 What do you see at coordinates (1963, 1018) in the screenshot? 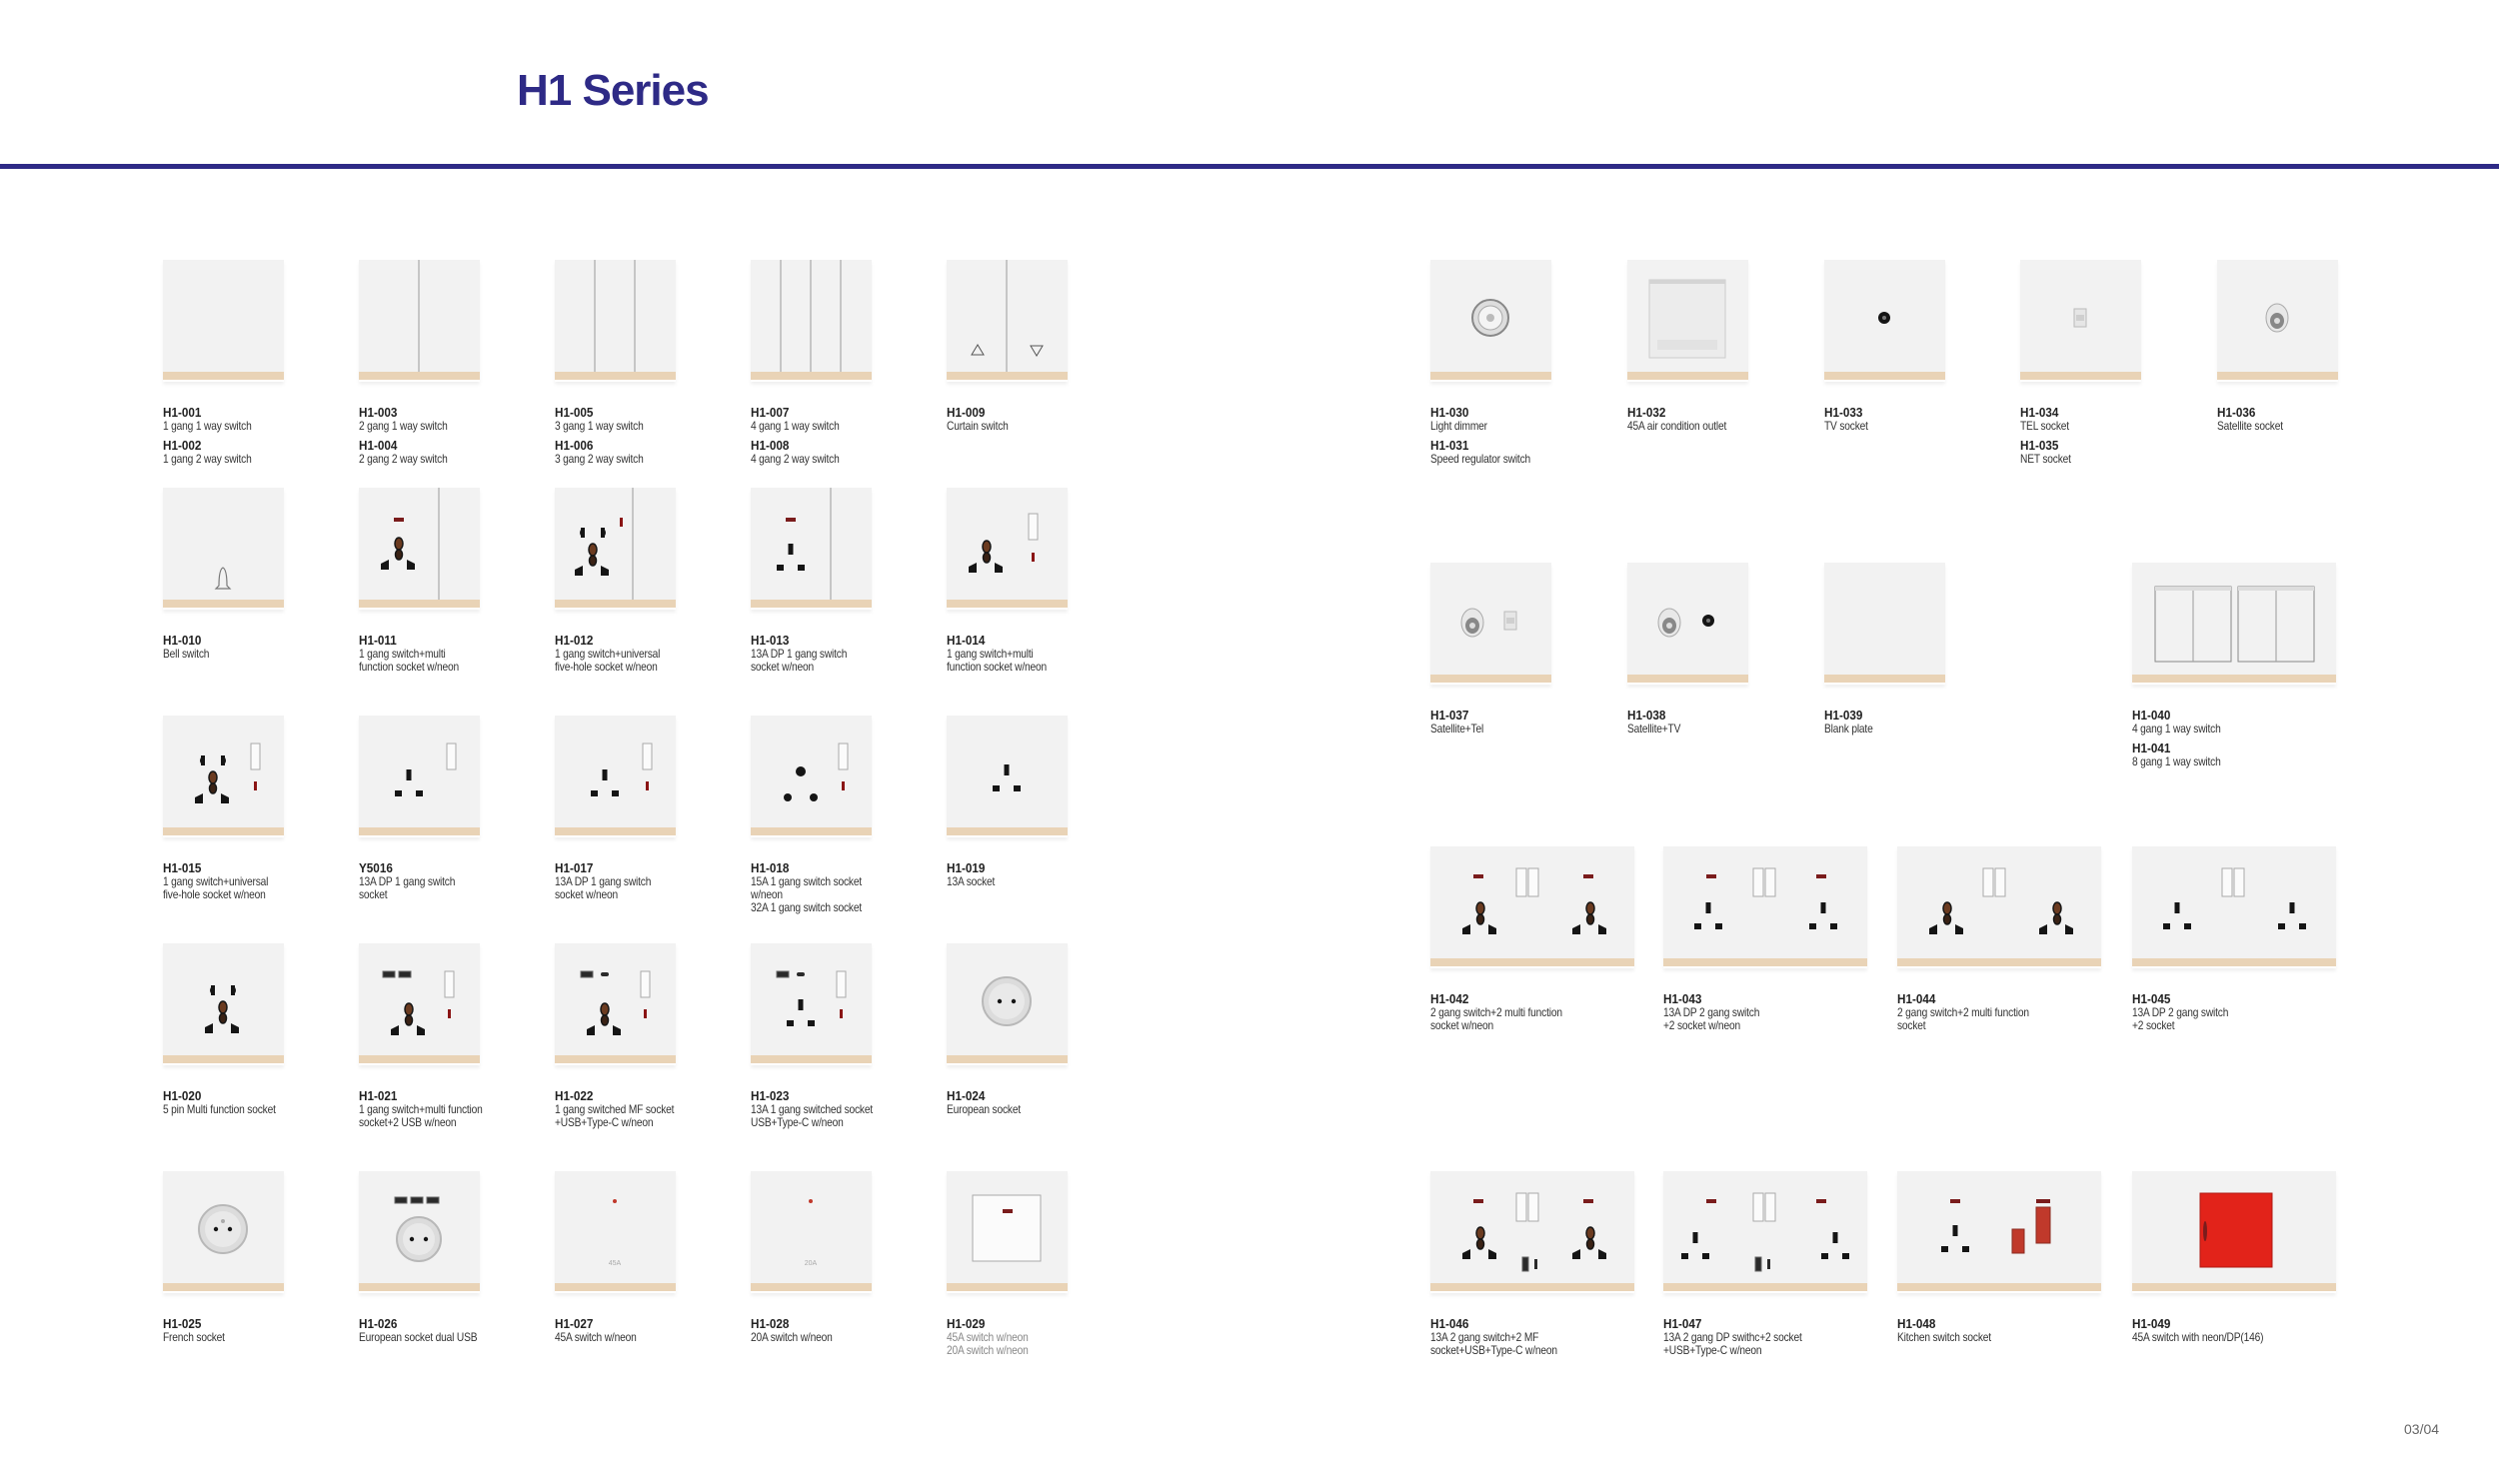
I see `product-description: 2 gang switch+2 multi function socket` at bounding box center [1963, 1018].